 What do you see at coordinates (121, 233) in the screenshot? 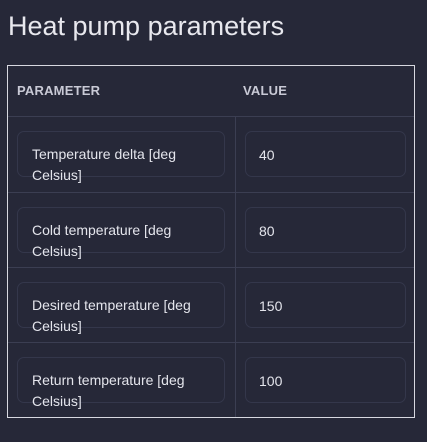
I see `parameter-label: Cold temperature [deg Celsius]` at bounding box center [121, 233].